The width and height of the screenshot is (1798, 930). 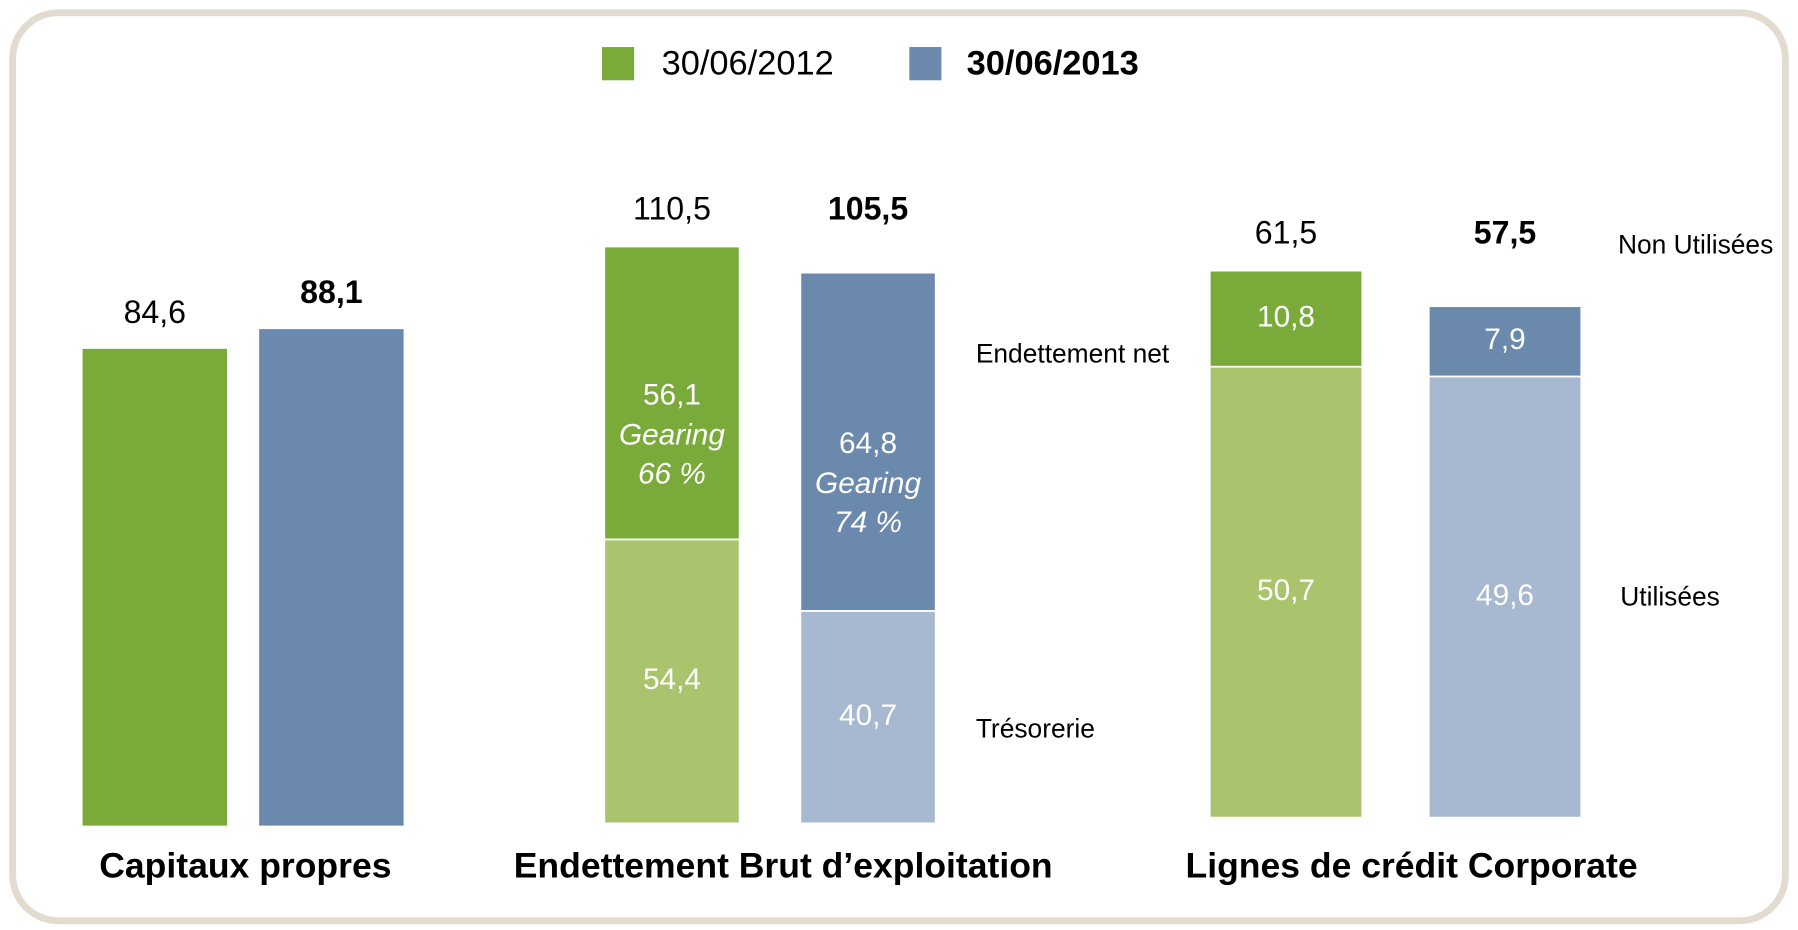 I want to click on segment-label: 54,4, so click(x=672, y=679).